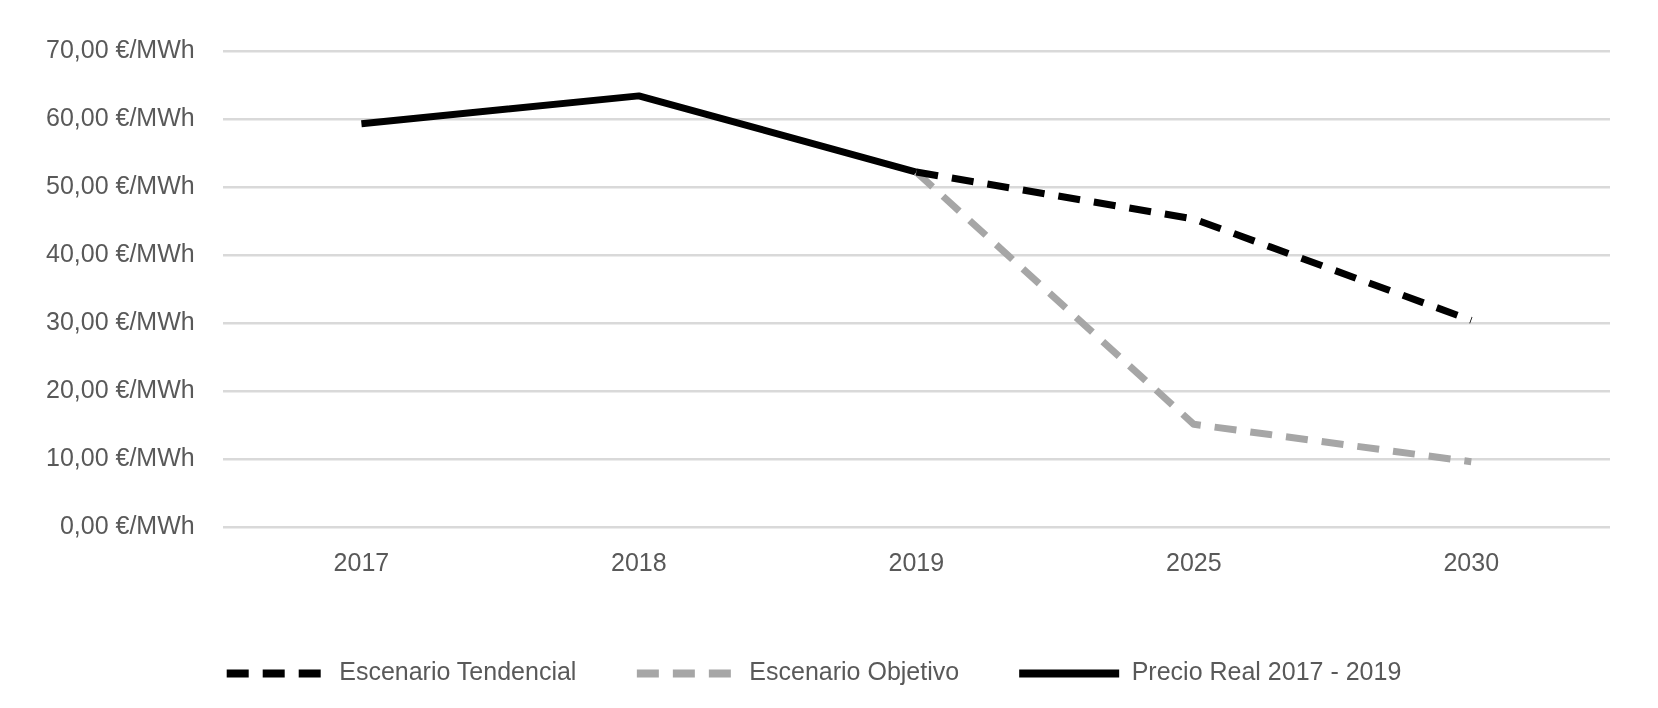 The width and height of the screenshot is (1658, 708). What do you see at coordinates (916, 561) in the screenshot?
I see `x-tick-label: 2019` at bounding box center [916, 561].